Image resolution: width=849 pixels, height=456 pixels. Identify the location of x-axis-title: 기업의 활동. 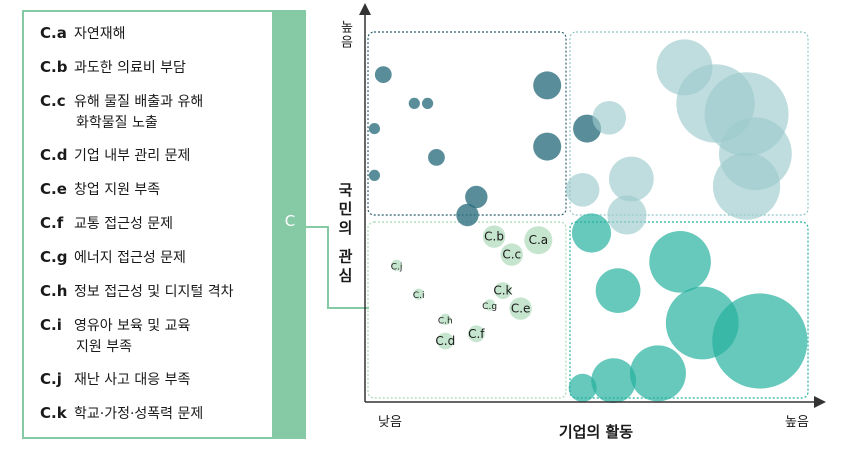
(596, 432).